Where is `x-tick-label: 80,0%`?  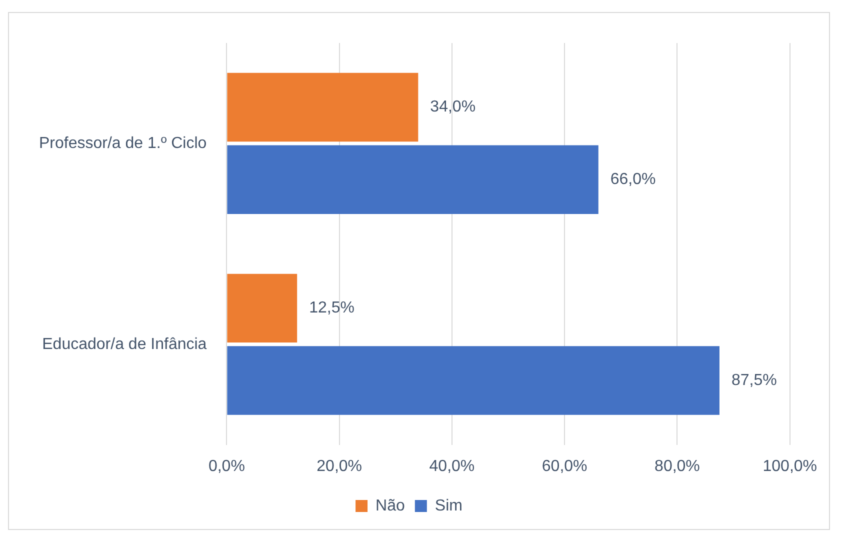 x-tick-label: 80,0% is located at coordinates (677, 466).